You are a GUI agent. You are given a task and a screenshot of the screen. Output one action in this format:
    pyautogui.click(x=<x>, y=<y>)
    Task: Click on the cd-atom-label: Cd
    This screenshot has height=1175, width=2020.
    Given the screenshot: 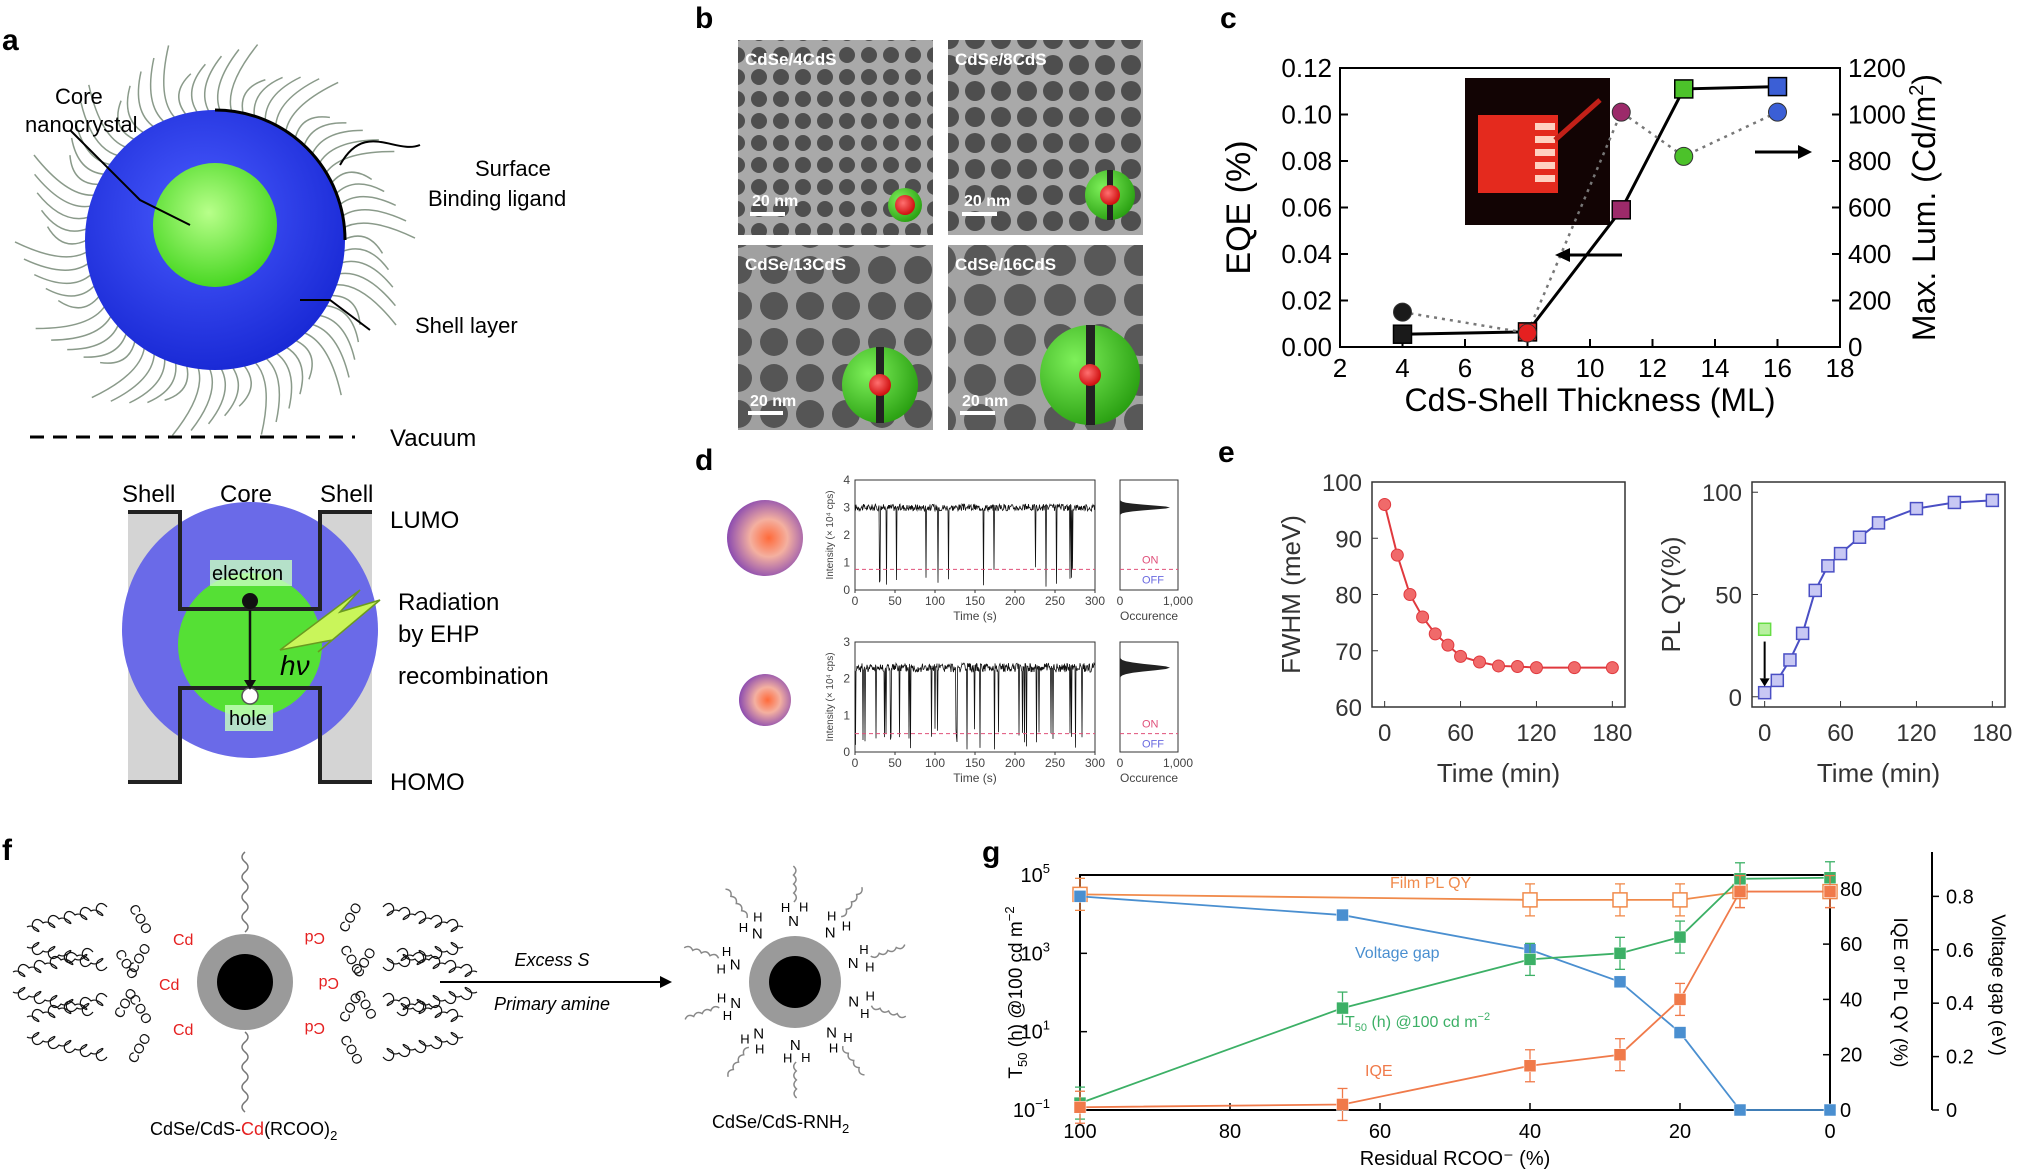 What is the action you would take?
    pyautogui.click(x=315, y=937)
    